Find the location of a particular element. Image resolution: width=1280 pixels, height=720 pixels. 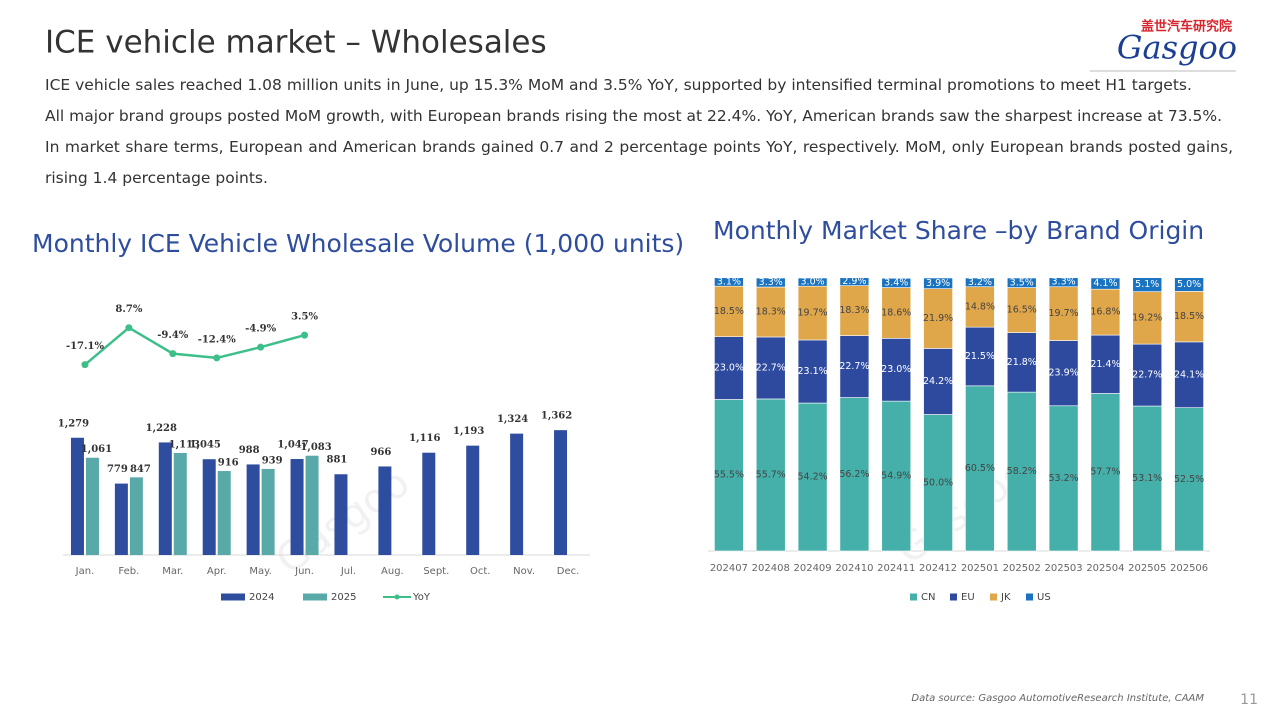

data-label: 1,047 is located at coordinates (292, 445).